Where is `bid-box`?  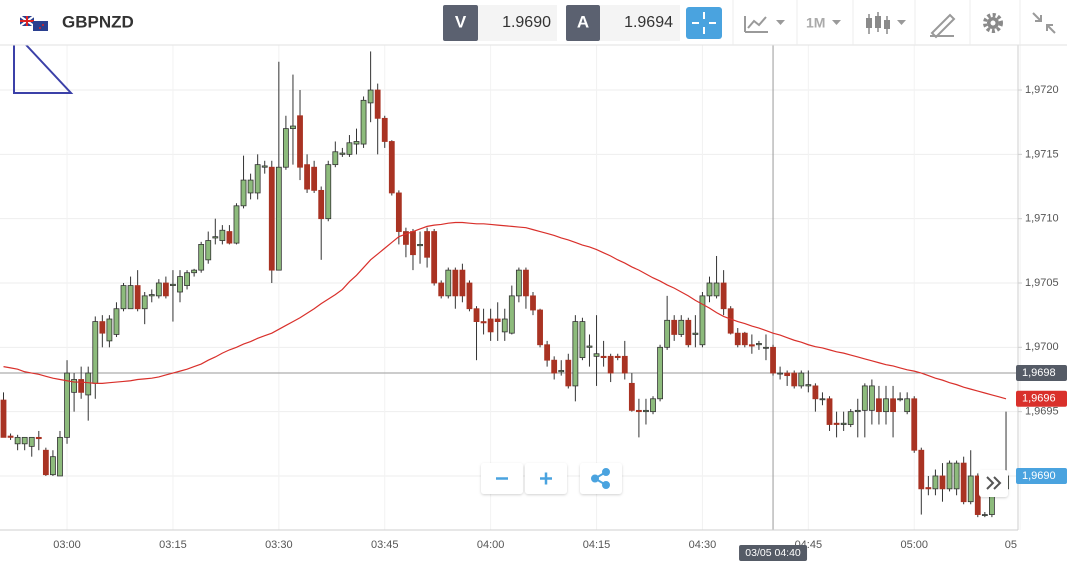
bid-box is located at coordinates (517, 23).